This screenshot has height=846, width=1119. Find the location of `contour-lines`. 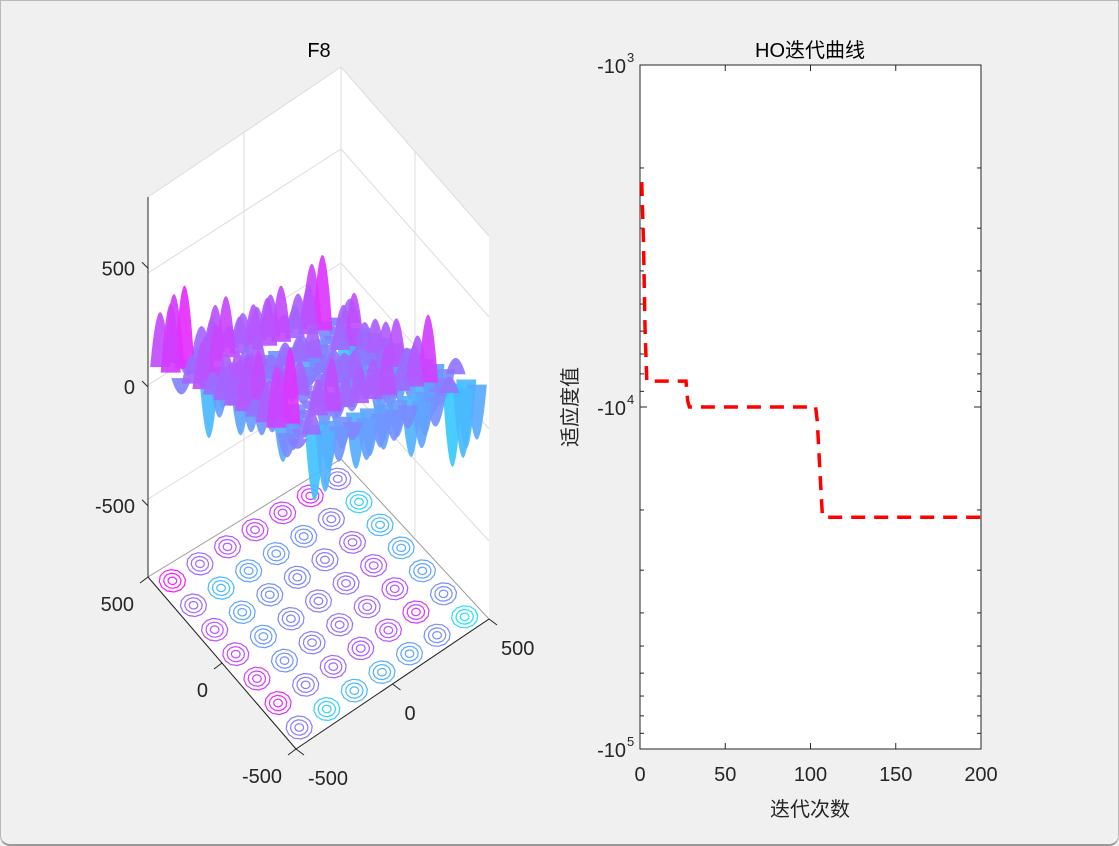

contour-lines is located at coordinates (318, 603).